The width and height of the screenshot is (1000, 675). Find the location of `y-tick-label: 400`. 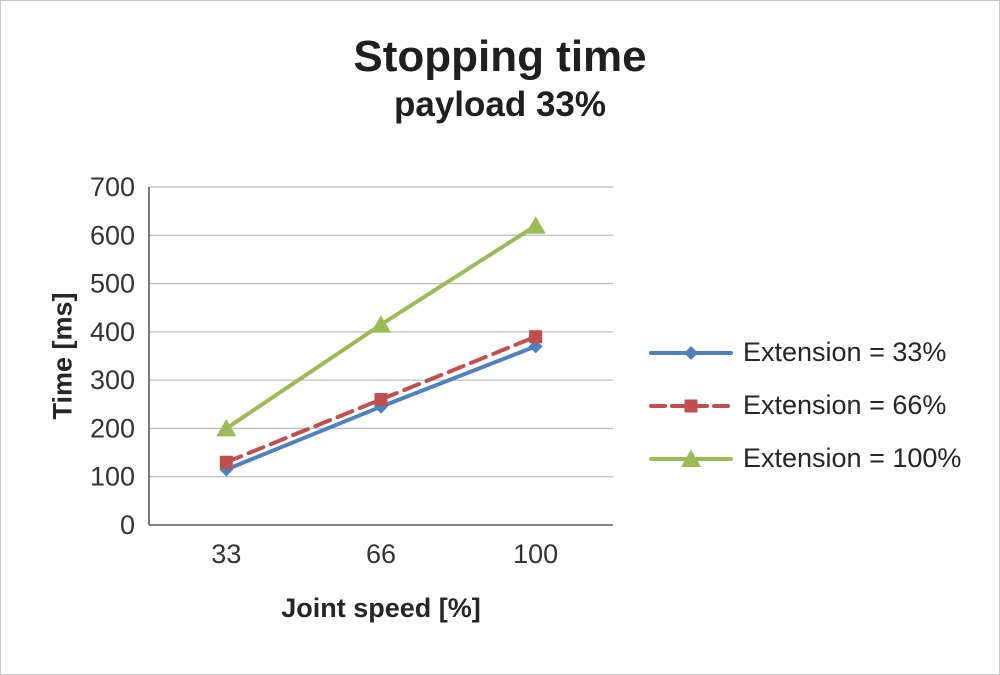

y-tick-label: 400 is located at coordinates (112, 332).